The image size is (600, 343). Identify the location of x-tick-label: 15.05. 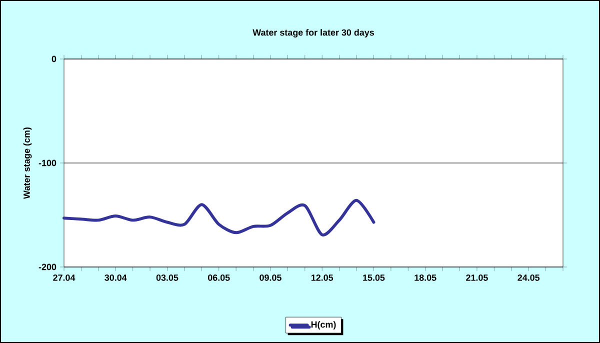
(374, 277).